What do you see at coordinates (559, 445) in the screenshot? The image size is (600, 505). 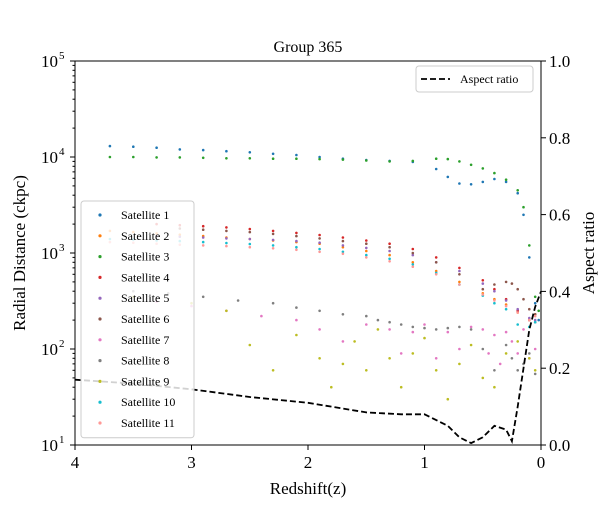 I see `y2-tick-label: 0.0` at bounding box center [559, 445].